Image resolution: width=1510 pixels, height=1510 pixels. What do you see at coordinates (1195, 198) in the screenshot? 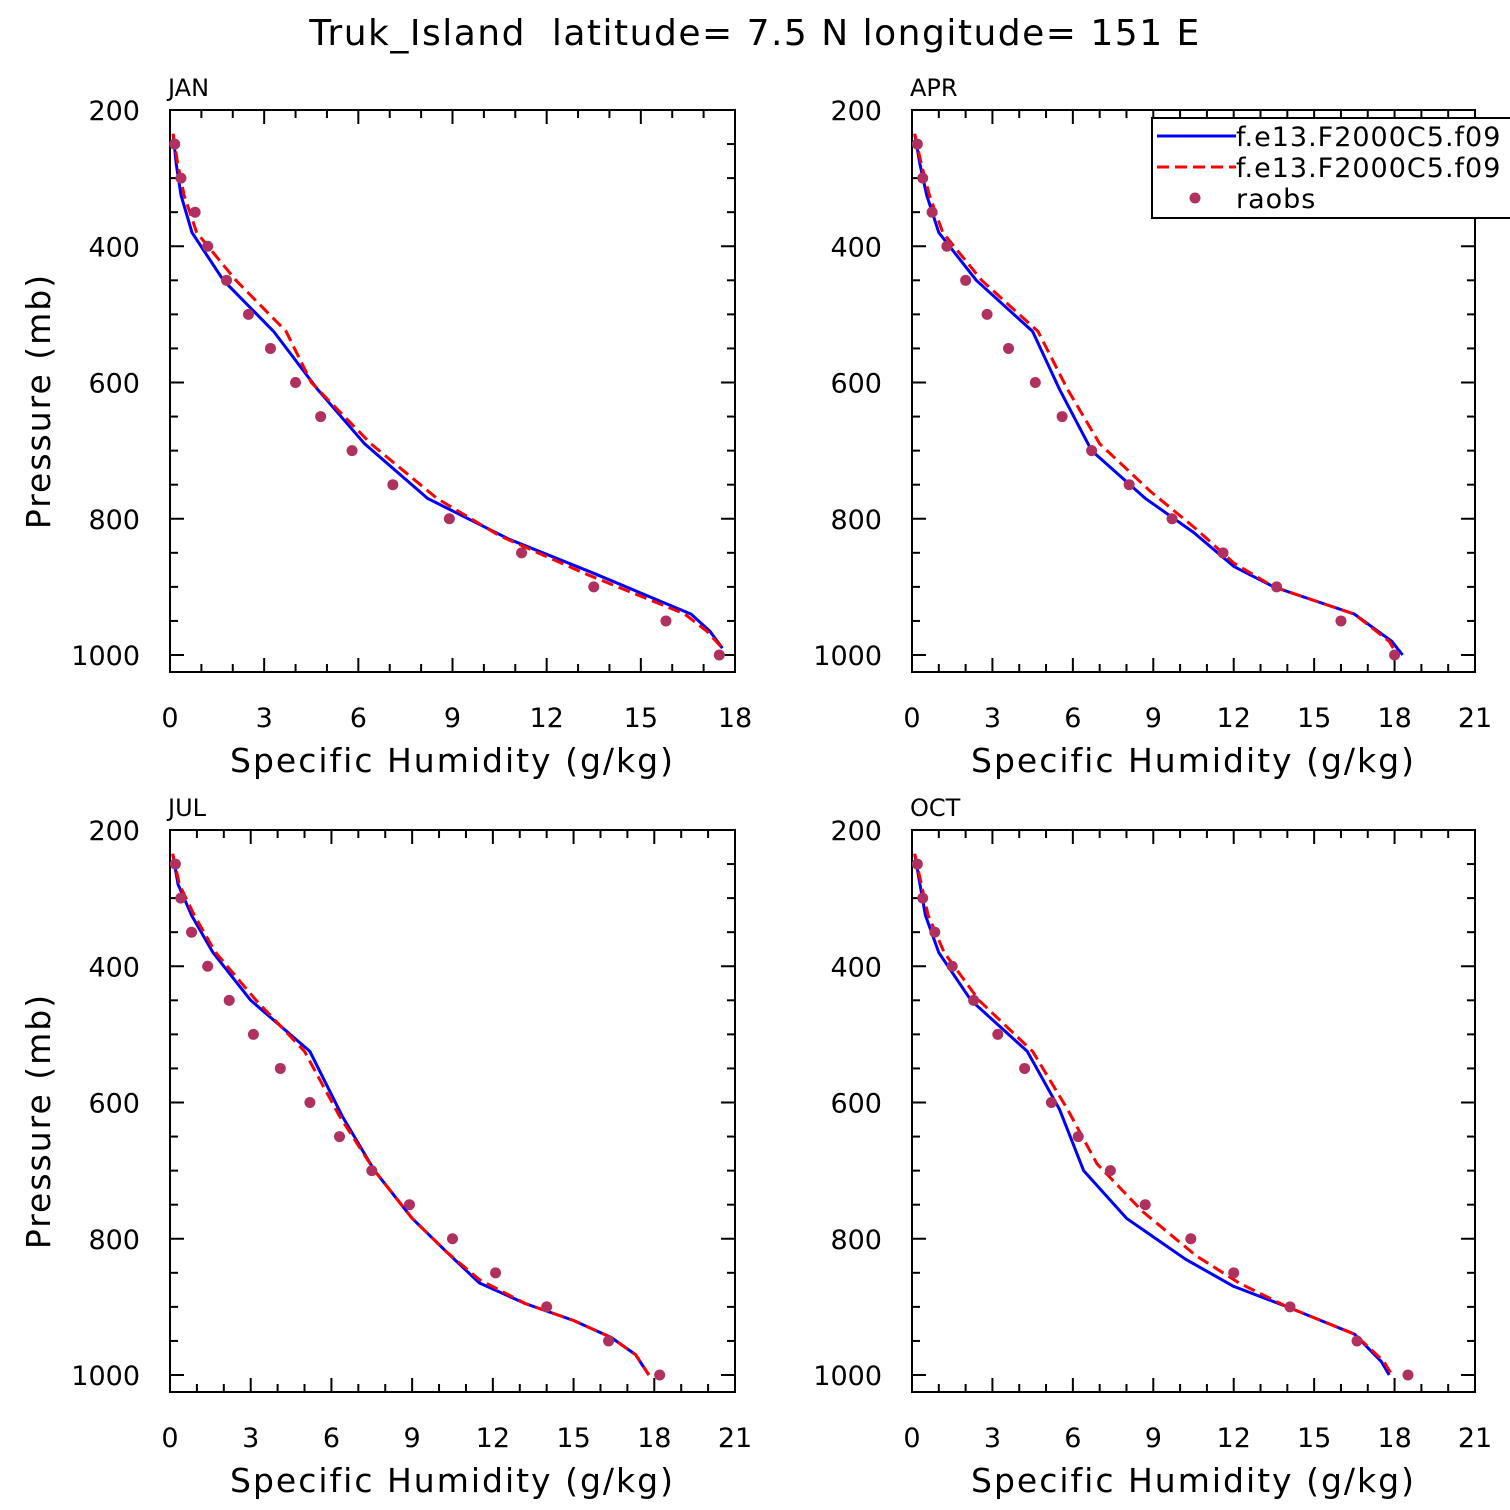
I see `legend-marker-dot` at bounding box center [1195, 198].